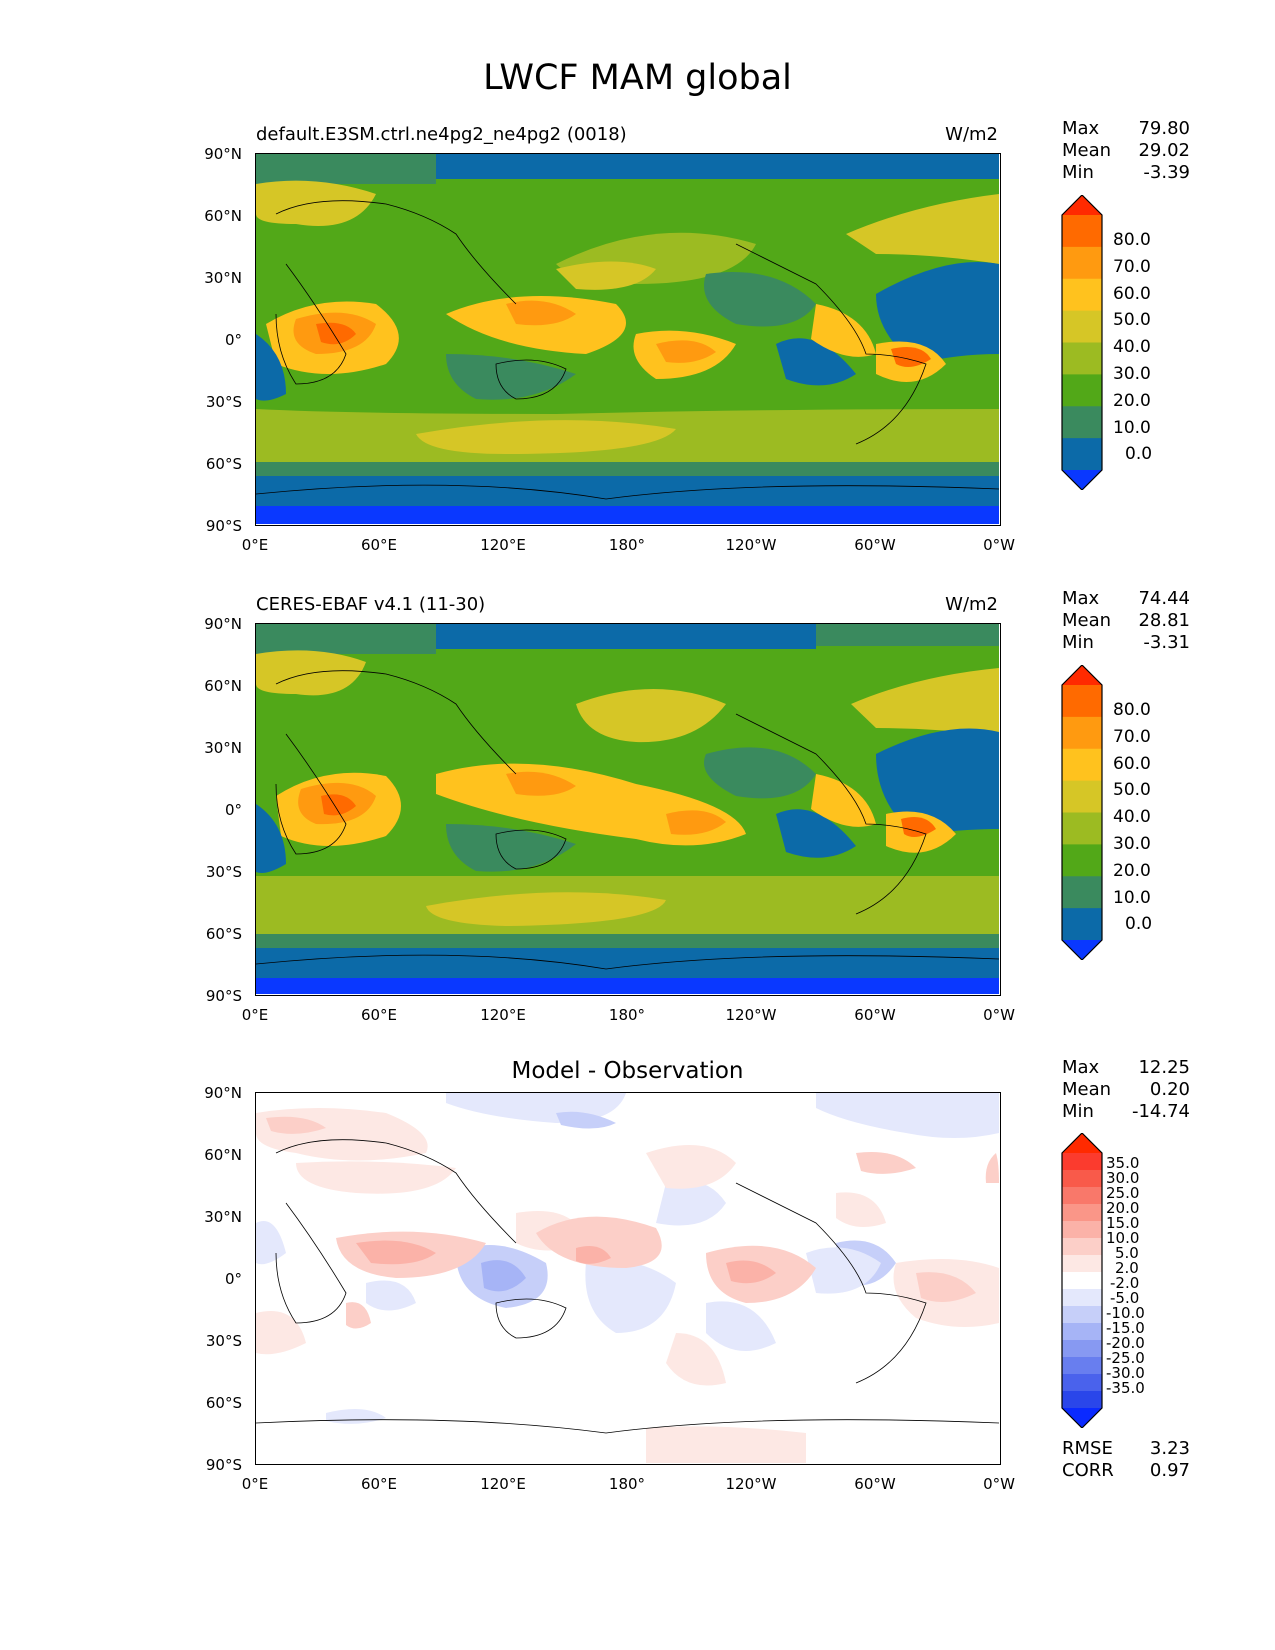  I want to click on panel-2-title: CERES-EBAF v4.1 (11-30), so click(371, 604).